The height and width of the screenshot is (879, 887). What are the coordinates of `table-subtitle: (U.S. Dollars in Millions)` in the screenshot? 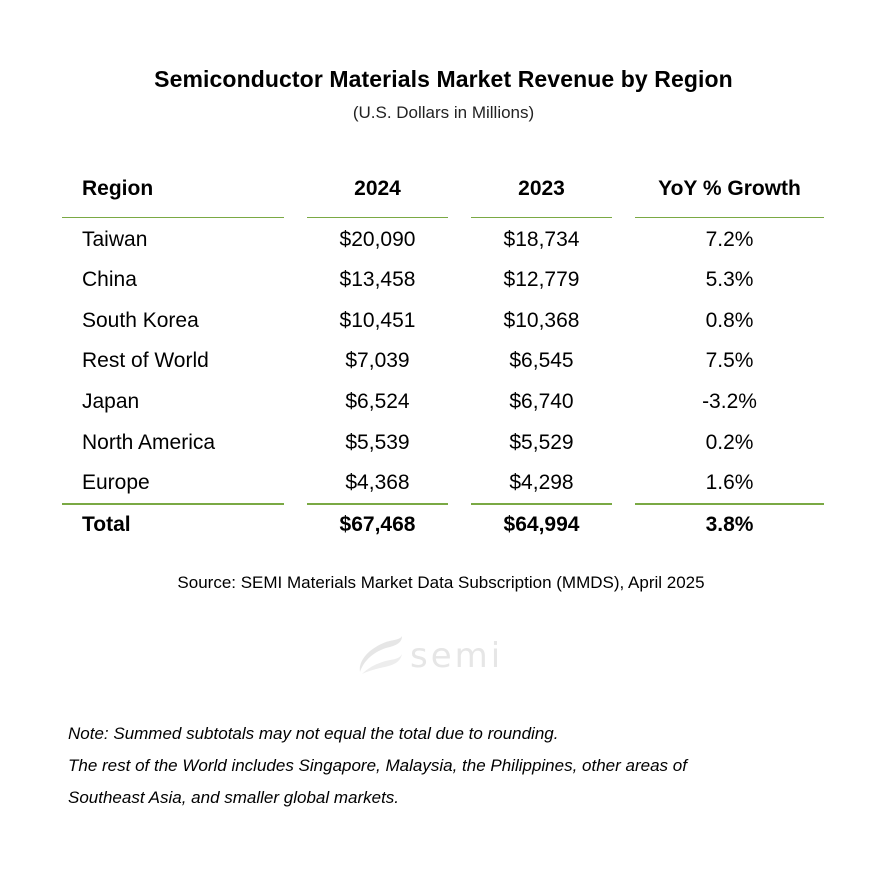 It's located at (443, 112).